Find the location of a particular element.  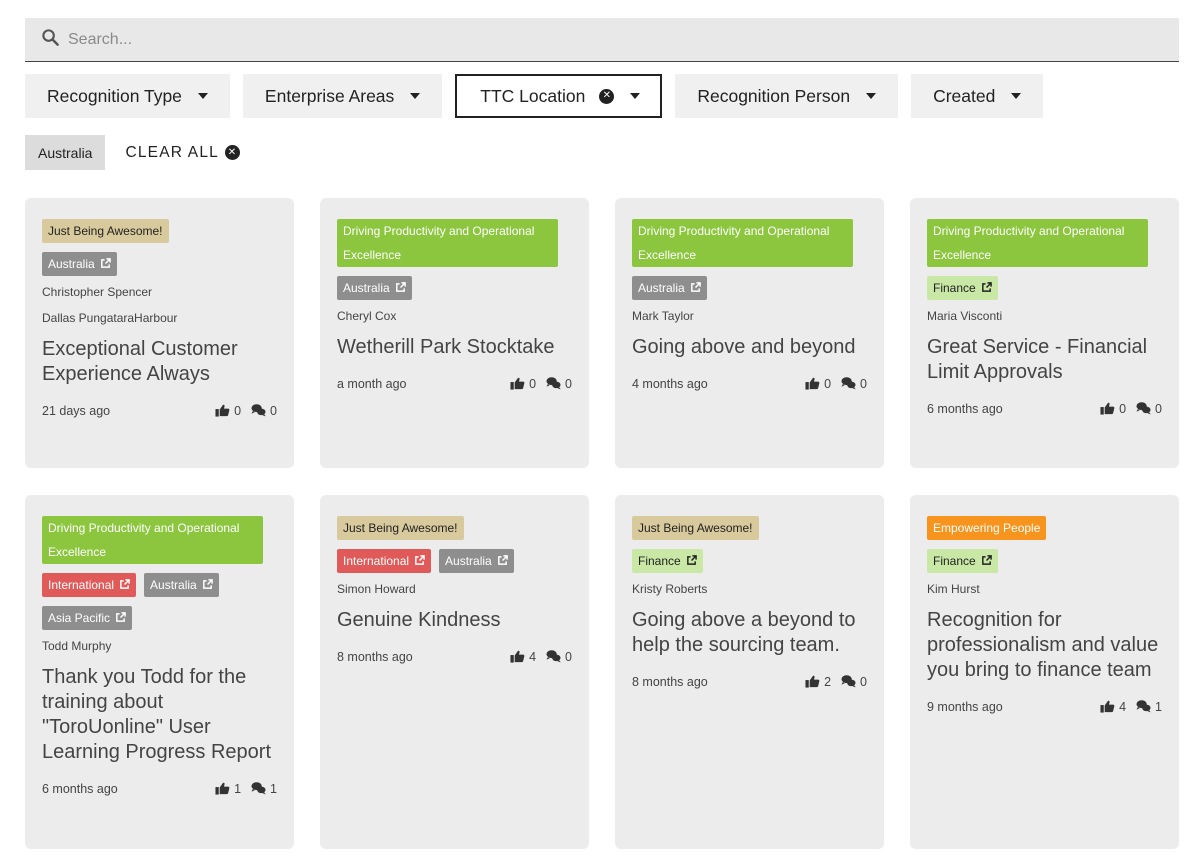

clear-filter-icon: ✕ is located at coordinates (607, 96).